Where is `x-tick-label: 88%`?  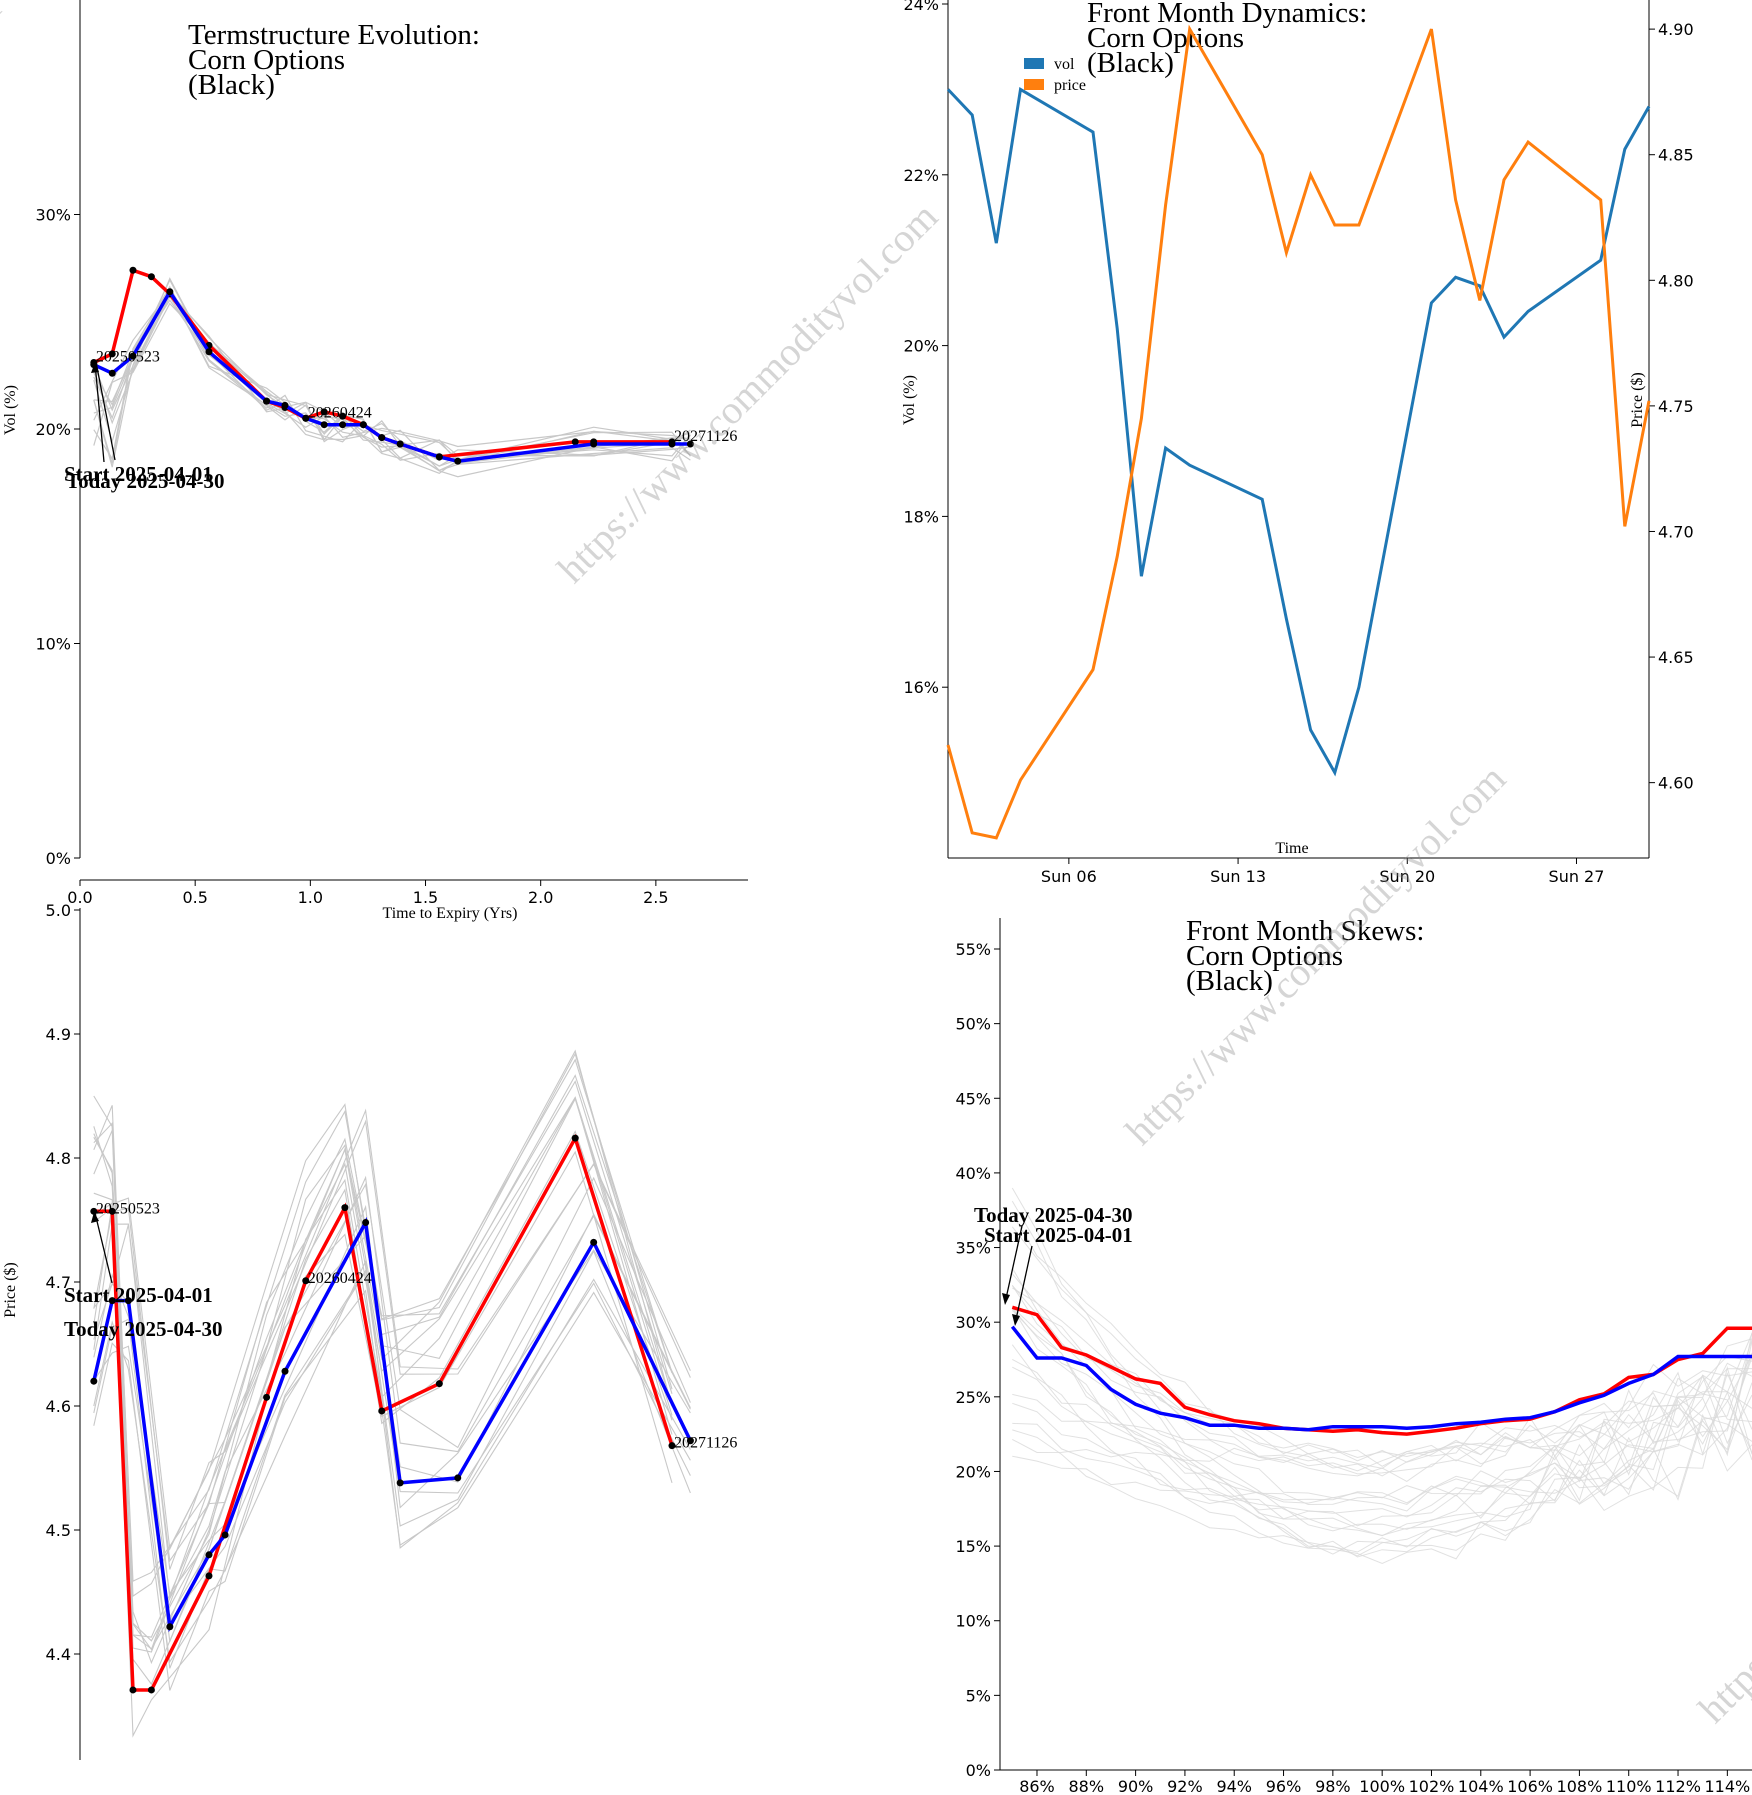
x-tick-label: 88% is located at coordinates (1087, 1786).